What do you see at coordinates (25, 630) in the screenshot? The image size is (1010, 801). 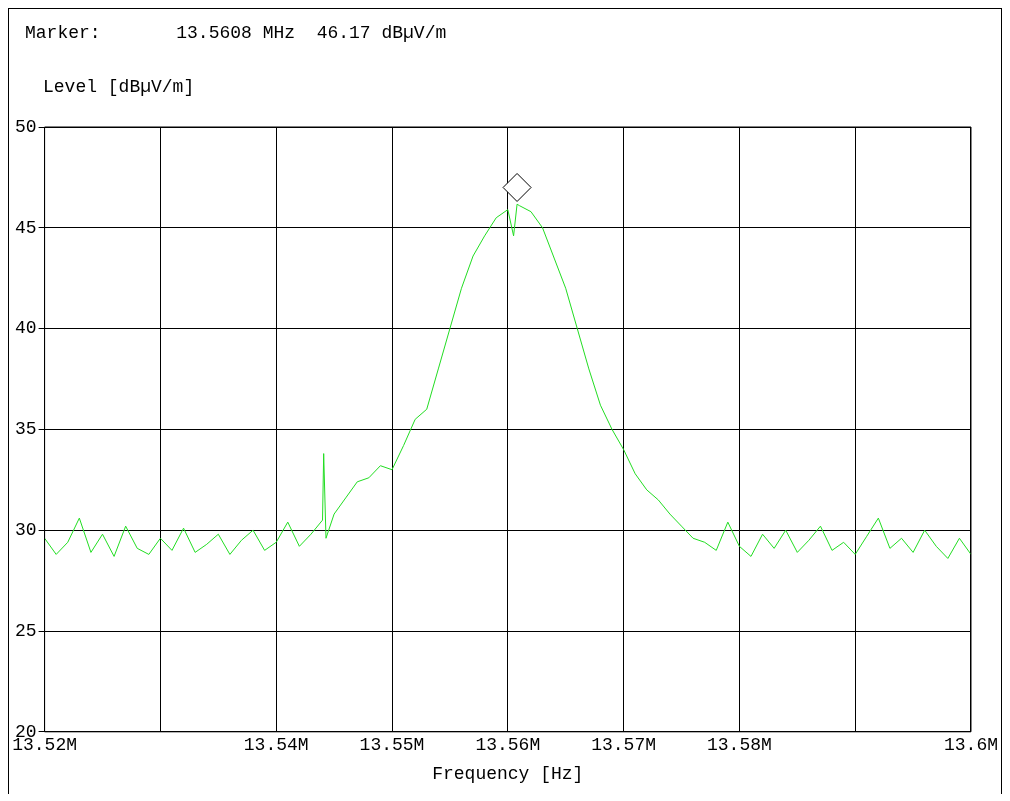 I see `y-tick-label: 25` at bounding box center [25, 630].